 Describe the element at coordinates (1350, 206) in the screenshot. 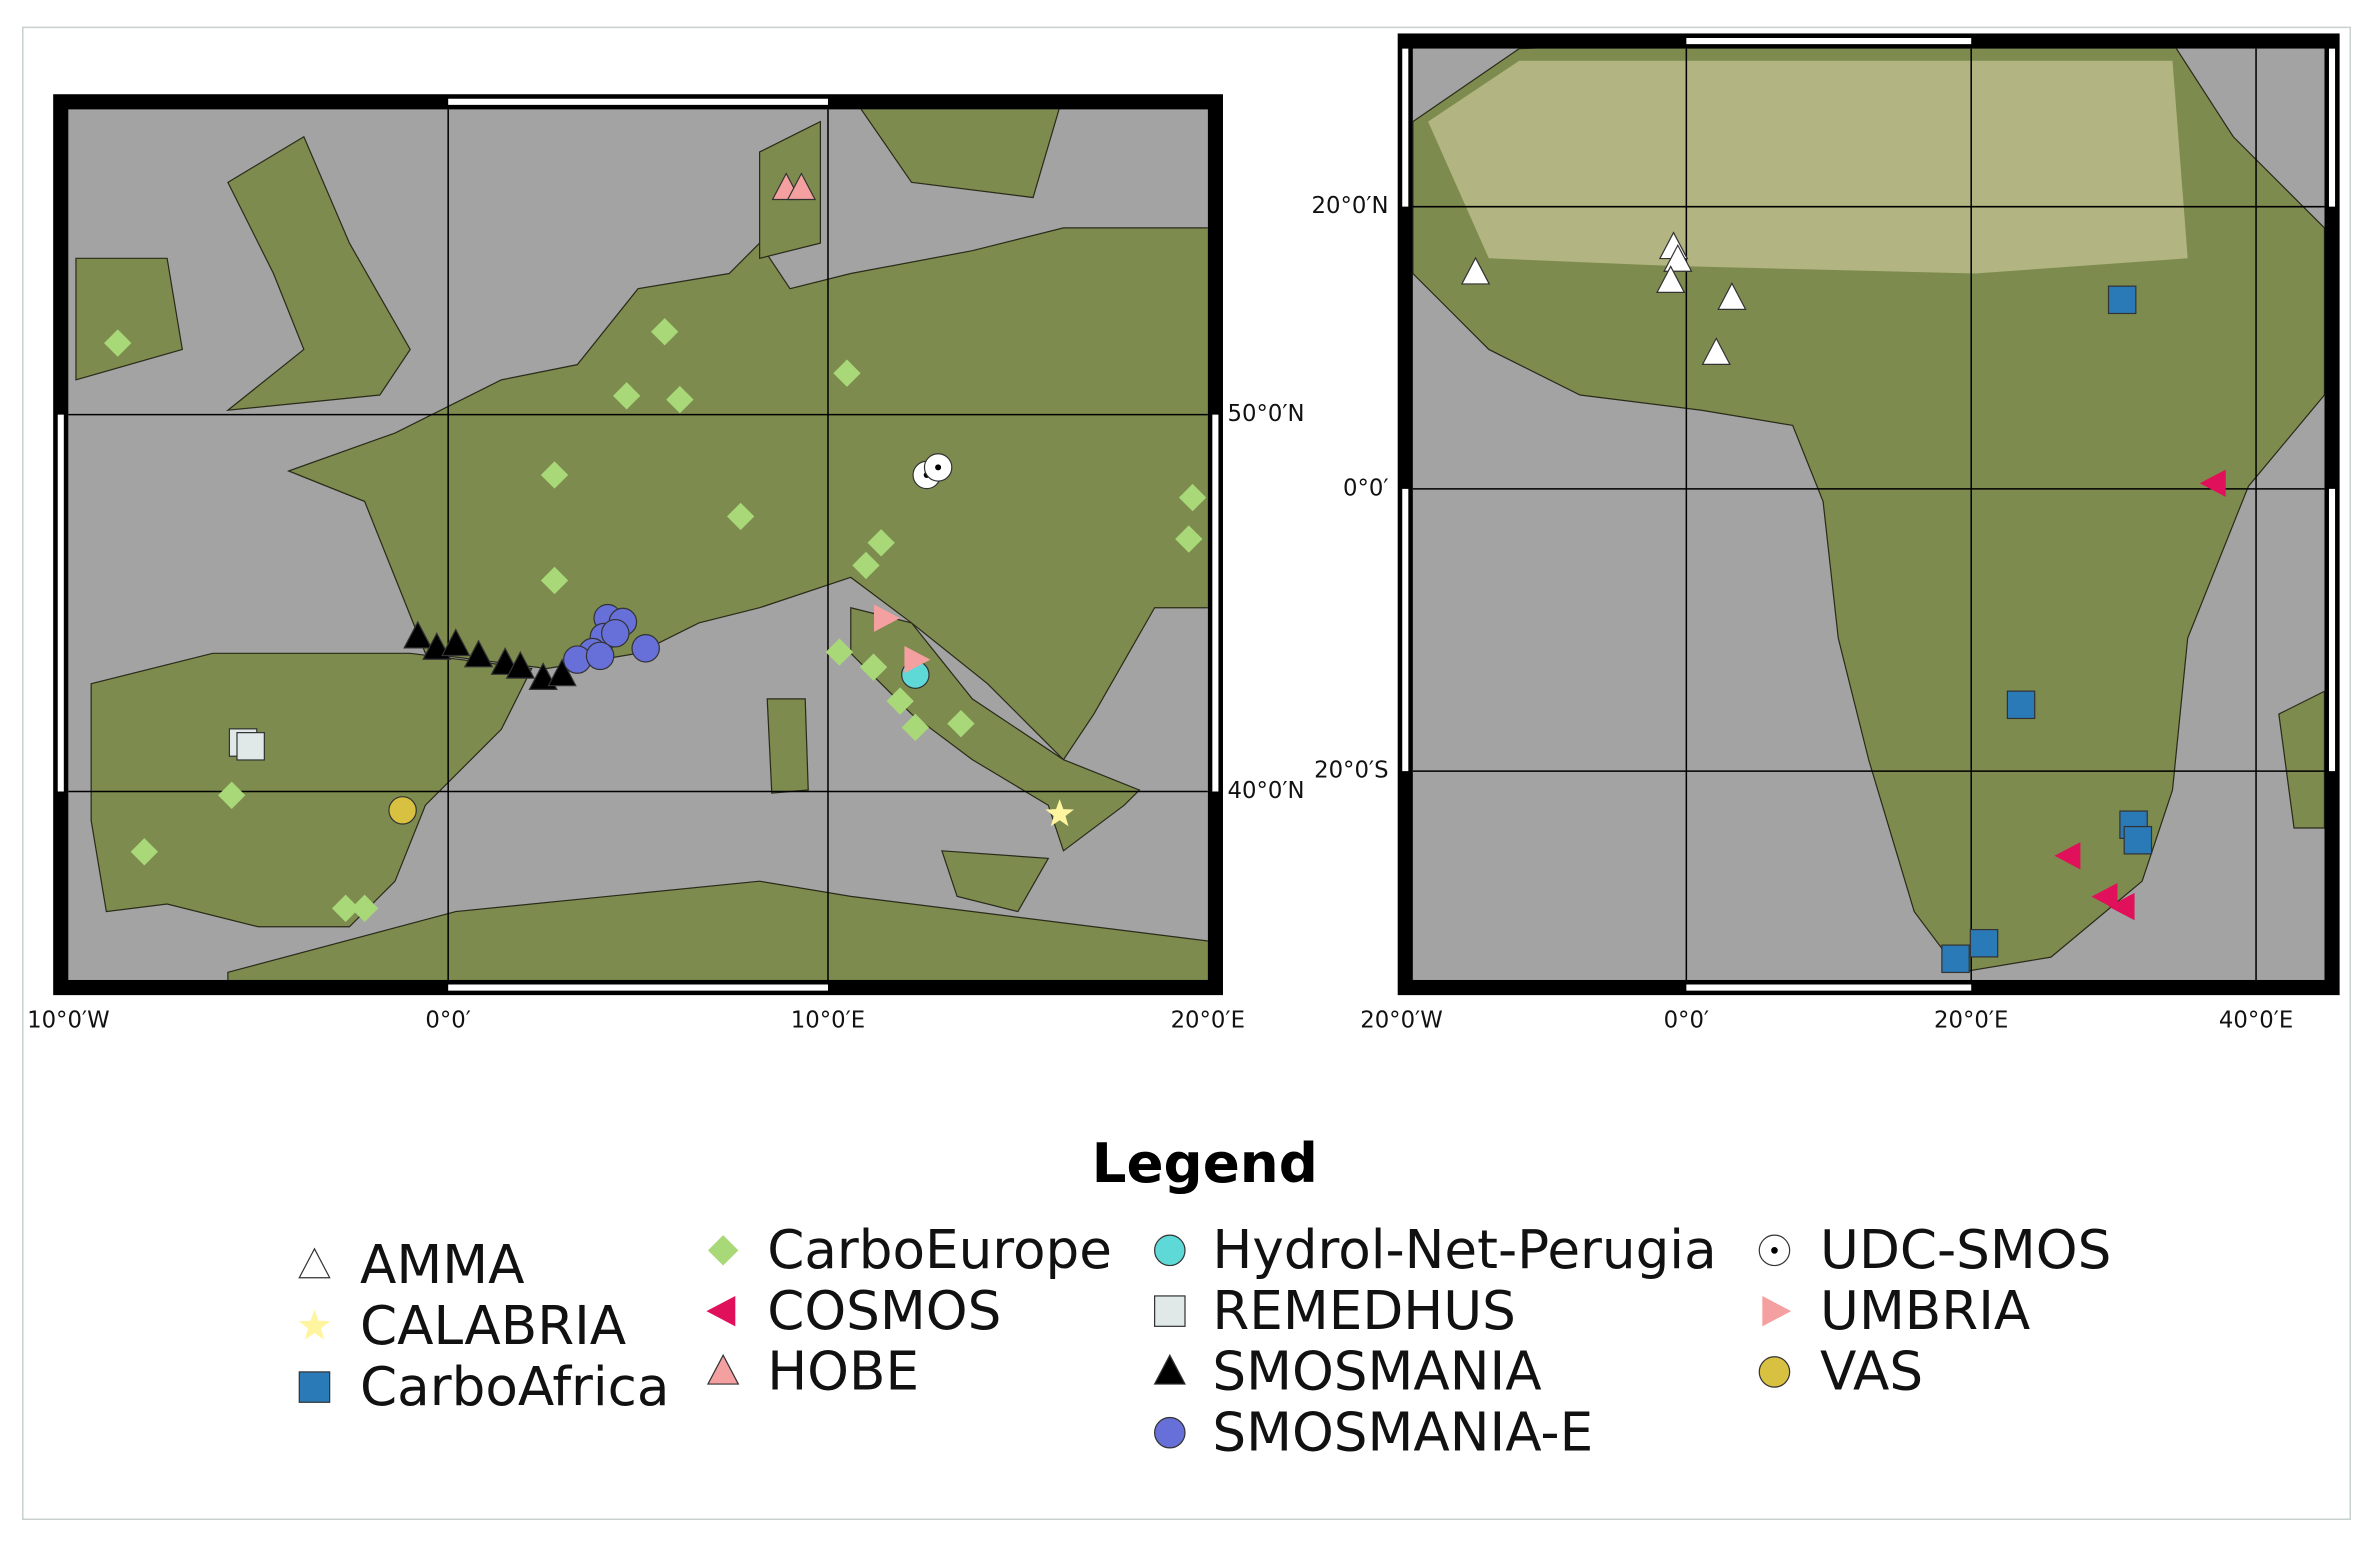

I see `y-tick-label: 20°0′N` at that location.